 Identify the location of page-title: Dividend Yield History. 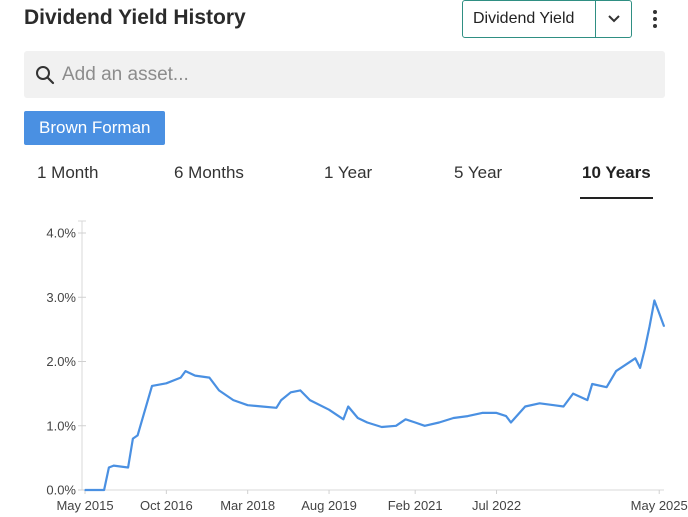
(135, 17).